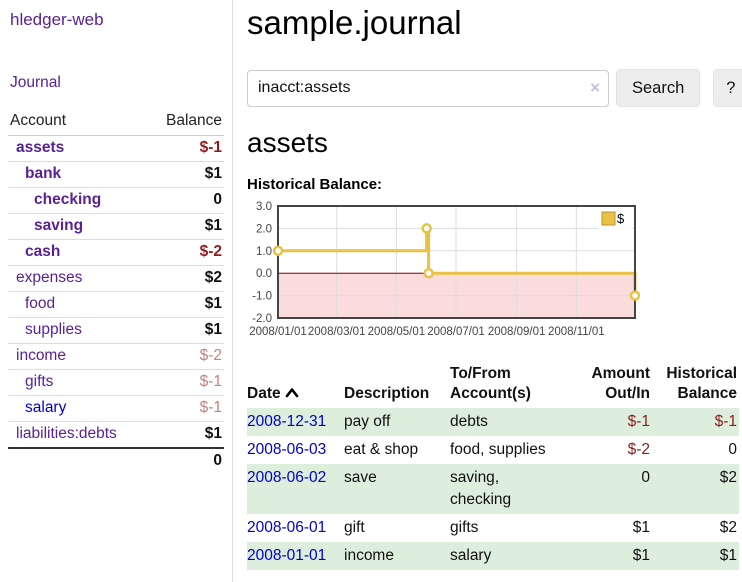 The width and height of the screenshot is (742, 582). Describe the element at coordinates (354, 527) in the screenshot. I see `transaction-description: gift` at that location.